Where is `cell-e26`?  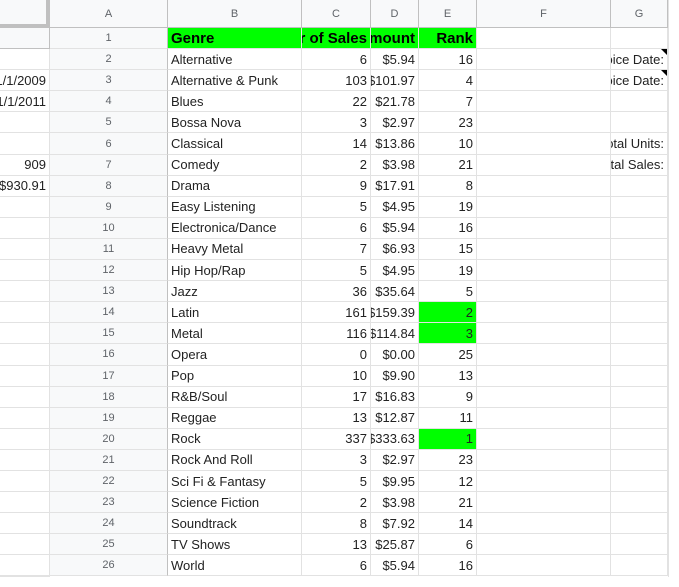 cell-e26 is located at coordinates (544, 566).